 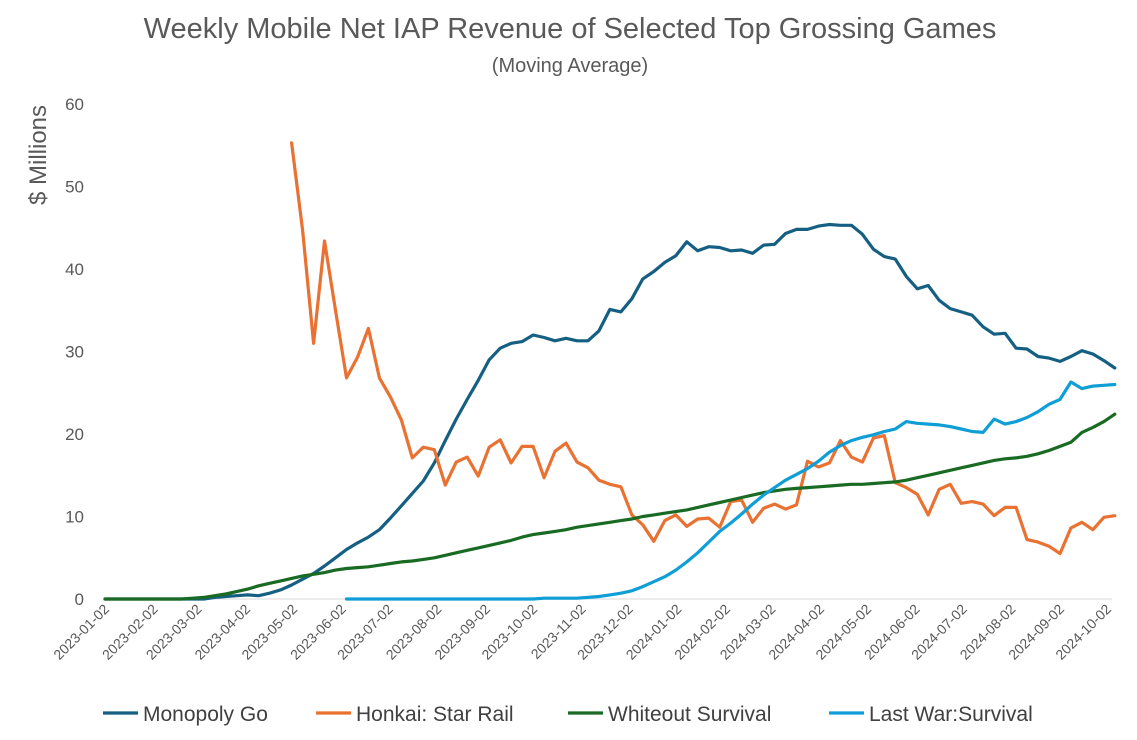 What do you see at coordinates (205, 714) in the screenshot?
I see `legend-label: Monopoly Go` at bounding box center [205, 714].